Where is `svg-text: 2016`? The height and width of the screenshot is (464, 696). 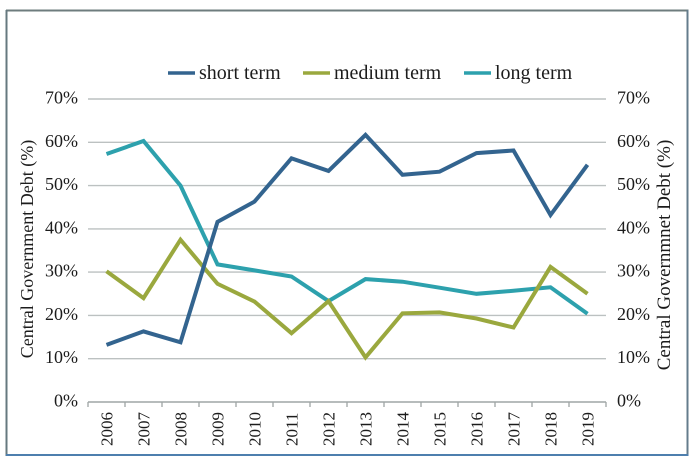
svg-text: 2016 is located at coordinates (477, 429).